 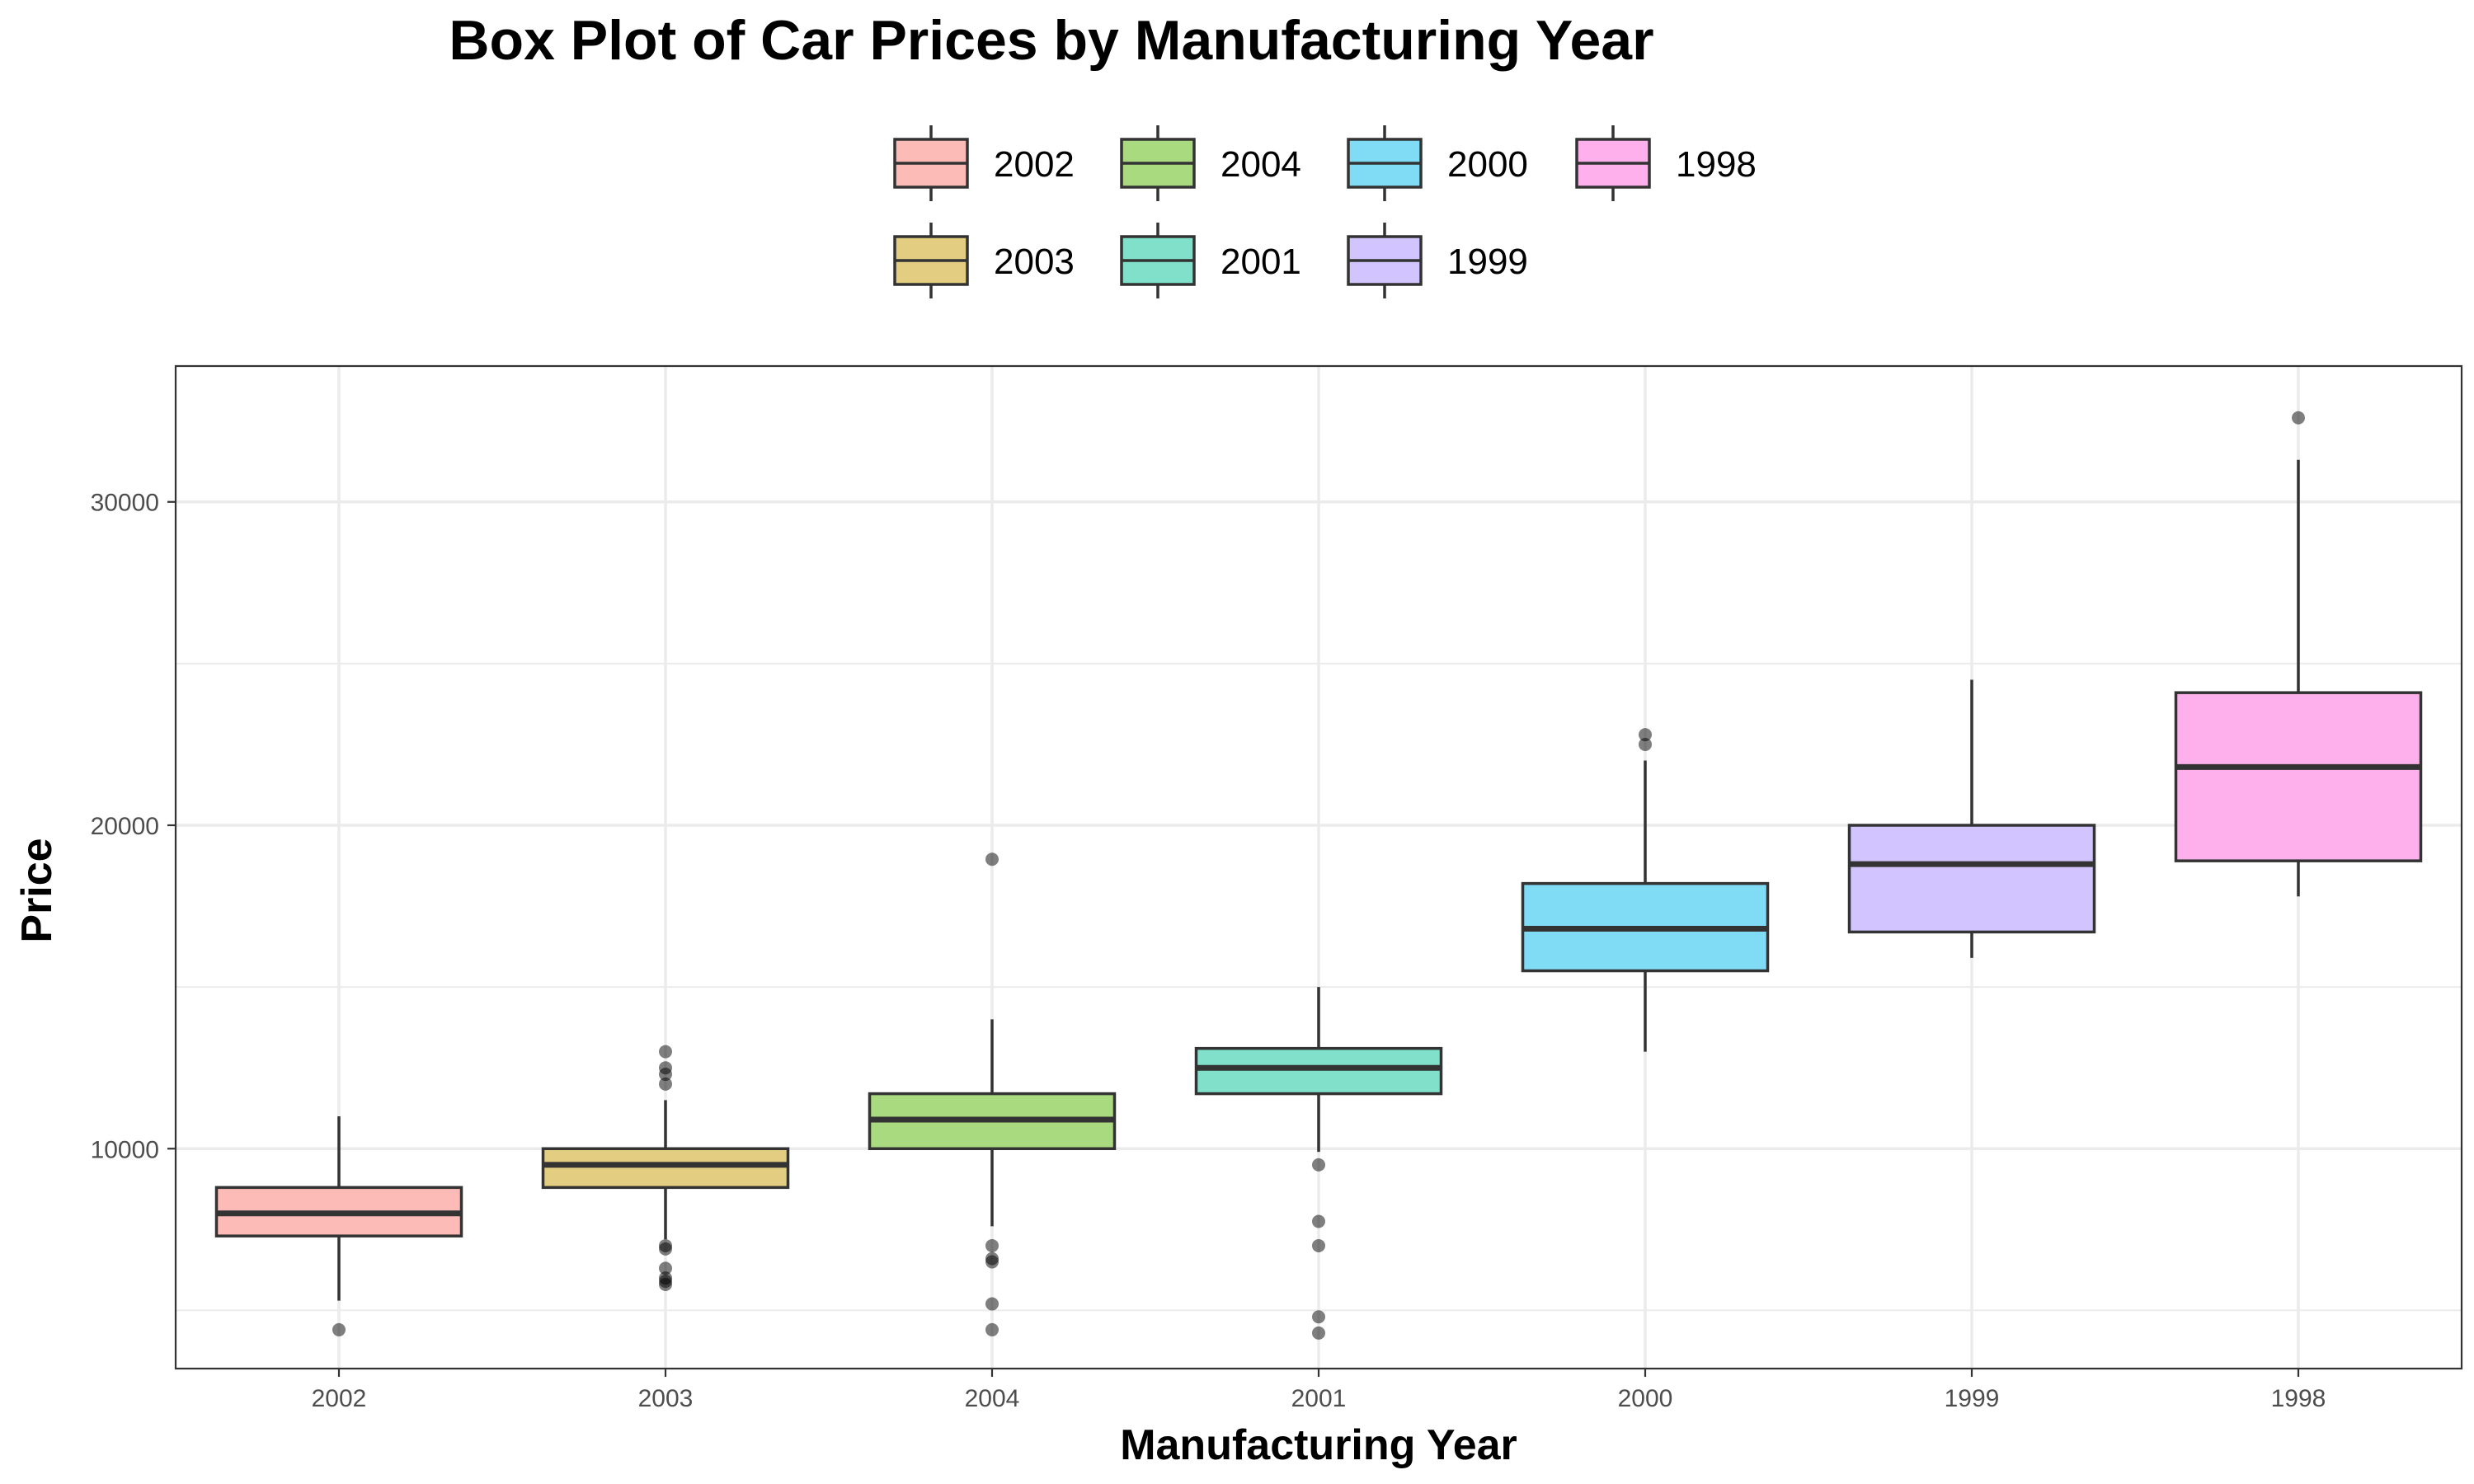 I want to click on legend-item-2004: 2004, so click(x=1210, y=163).